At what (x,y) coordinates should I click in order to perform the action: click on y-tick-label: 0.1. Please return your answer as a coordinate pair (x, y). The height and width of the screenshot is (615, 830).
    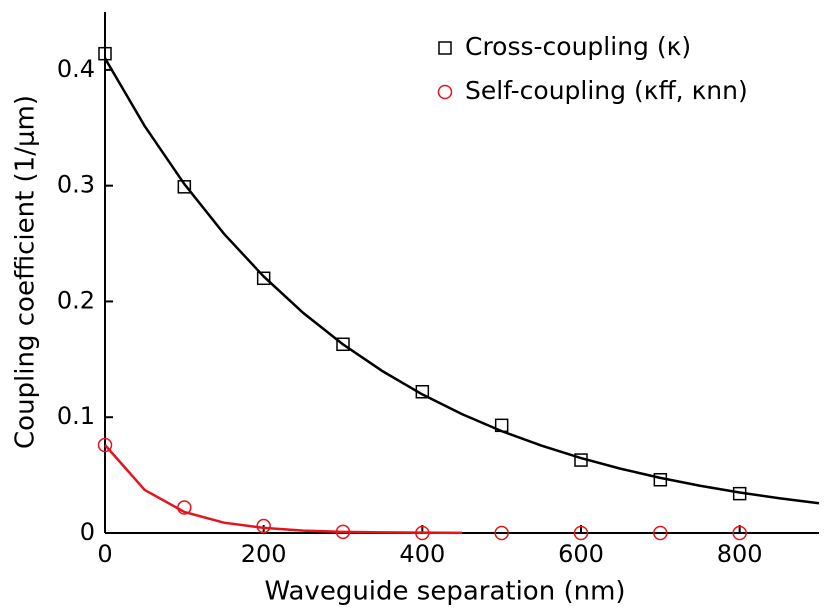
    Looking at the image, I should click on (76, 416).